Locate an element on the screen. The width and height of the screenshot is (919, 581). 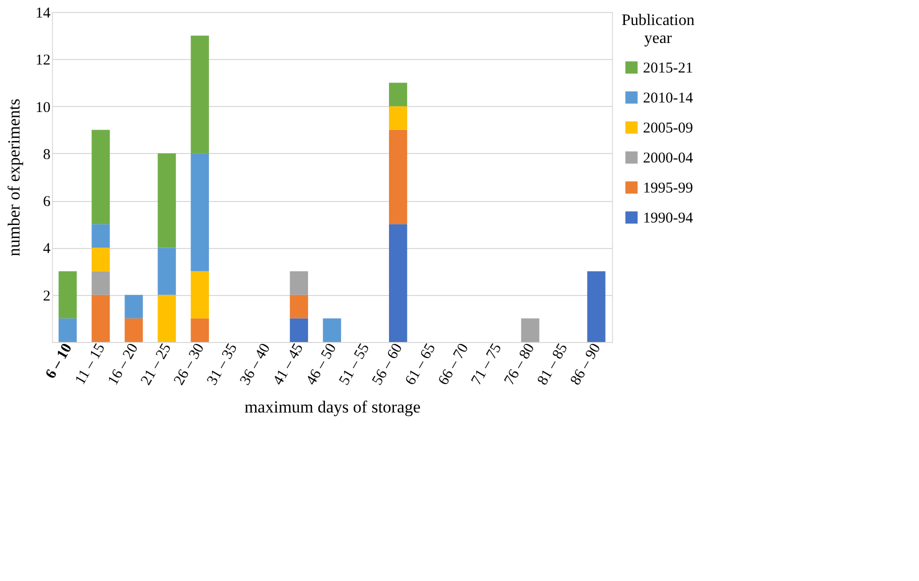
legend-label: 2015-21 is located at coordinates (668, 68).